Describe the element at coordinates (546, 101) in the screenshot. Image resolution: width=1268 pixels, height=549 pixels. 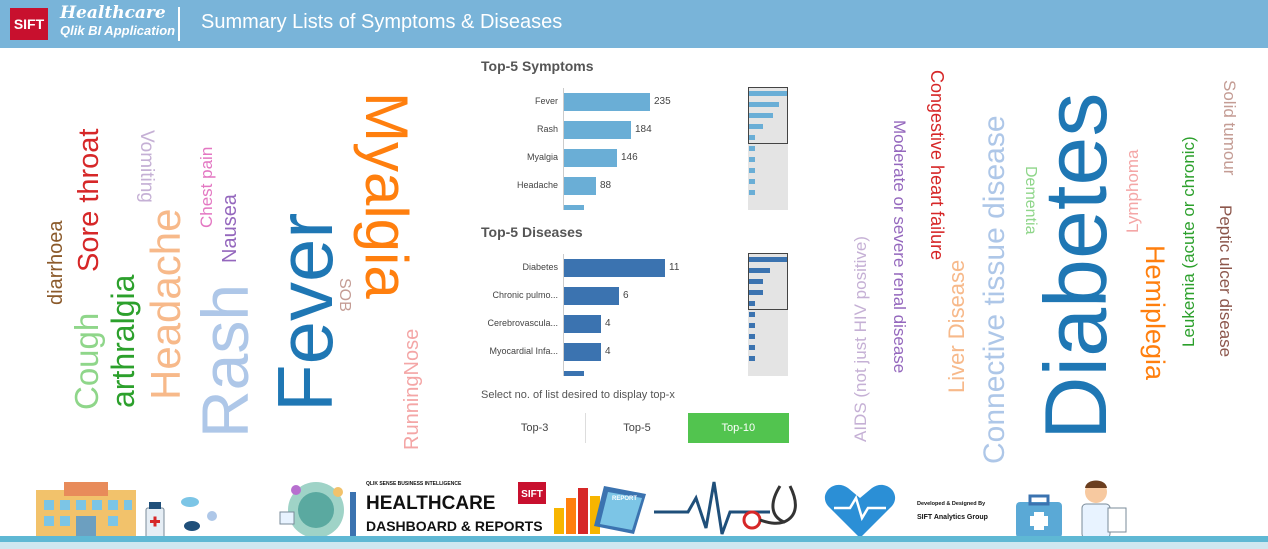
I see `bar-label: Fever` at that location.